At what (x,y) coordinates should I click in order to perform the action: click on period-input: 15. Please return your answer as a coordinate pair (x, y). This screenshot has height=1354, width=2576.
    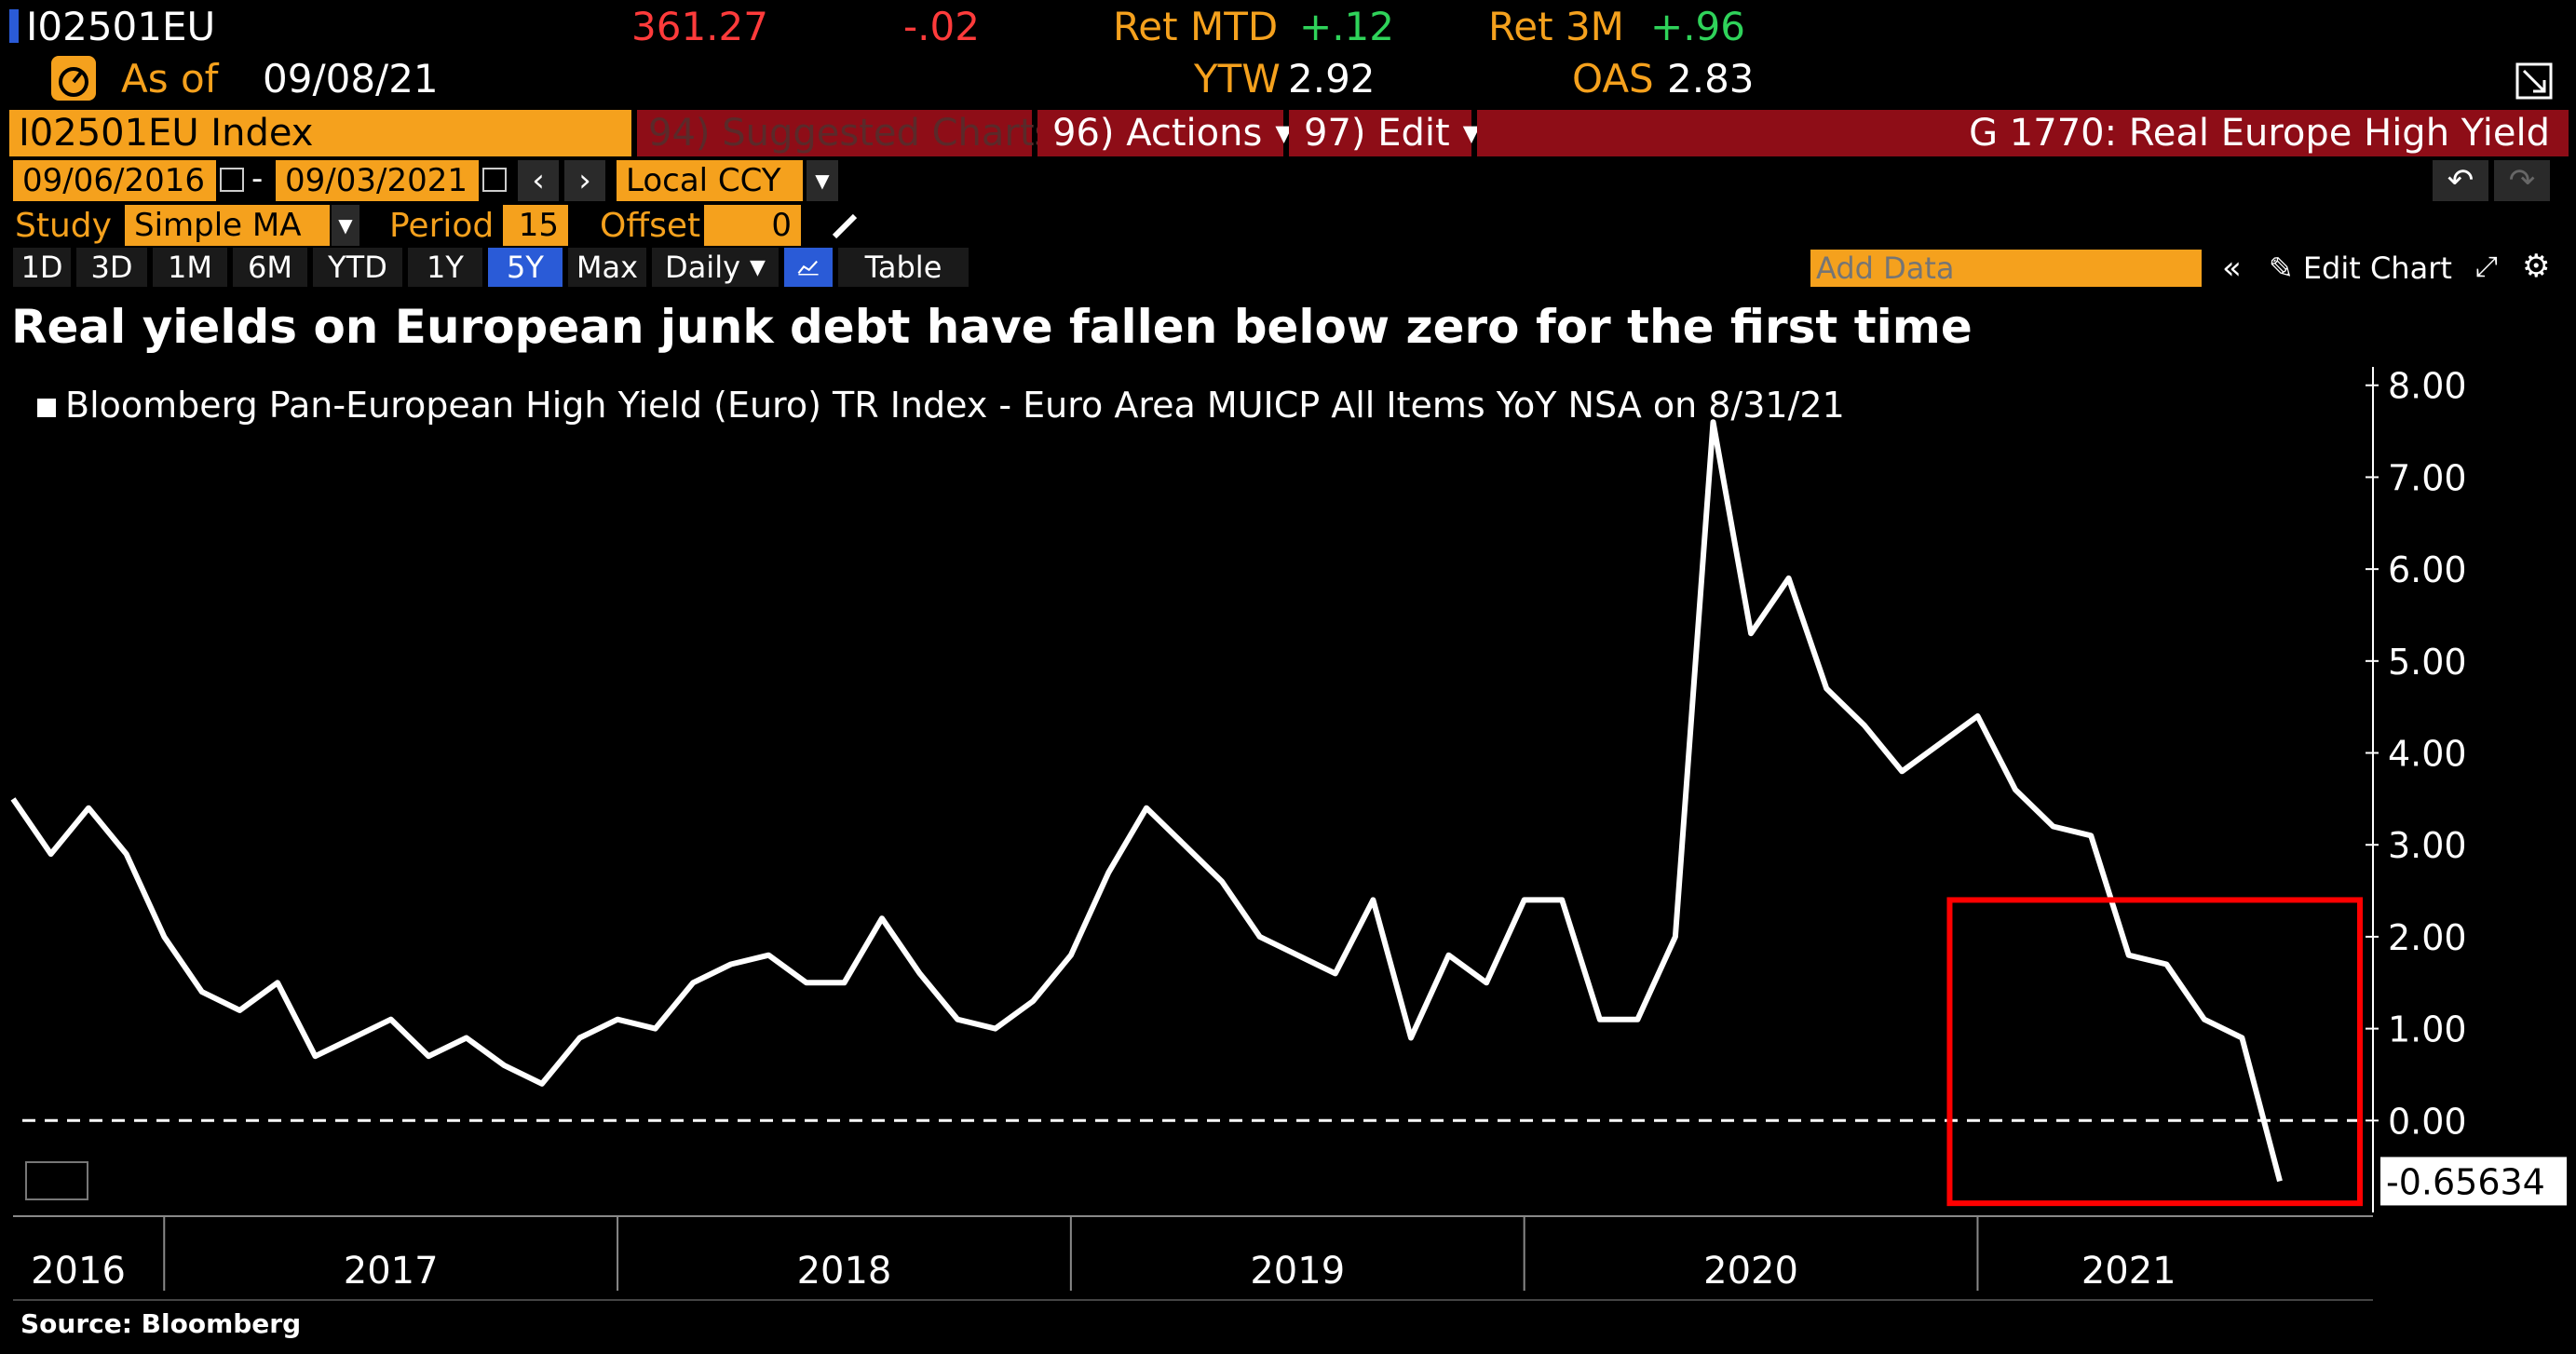
    Looking at the image, I should click on (535, 226).